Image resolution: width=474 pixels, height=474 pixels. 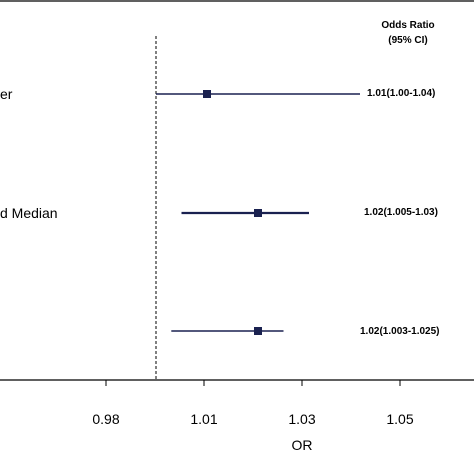 What do you see at coordinates (401, 212) in the screenshot?
I see `ci-text-2: 1.02(1.005-1.03)` at bounding box center [401, 212].